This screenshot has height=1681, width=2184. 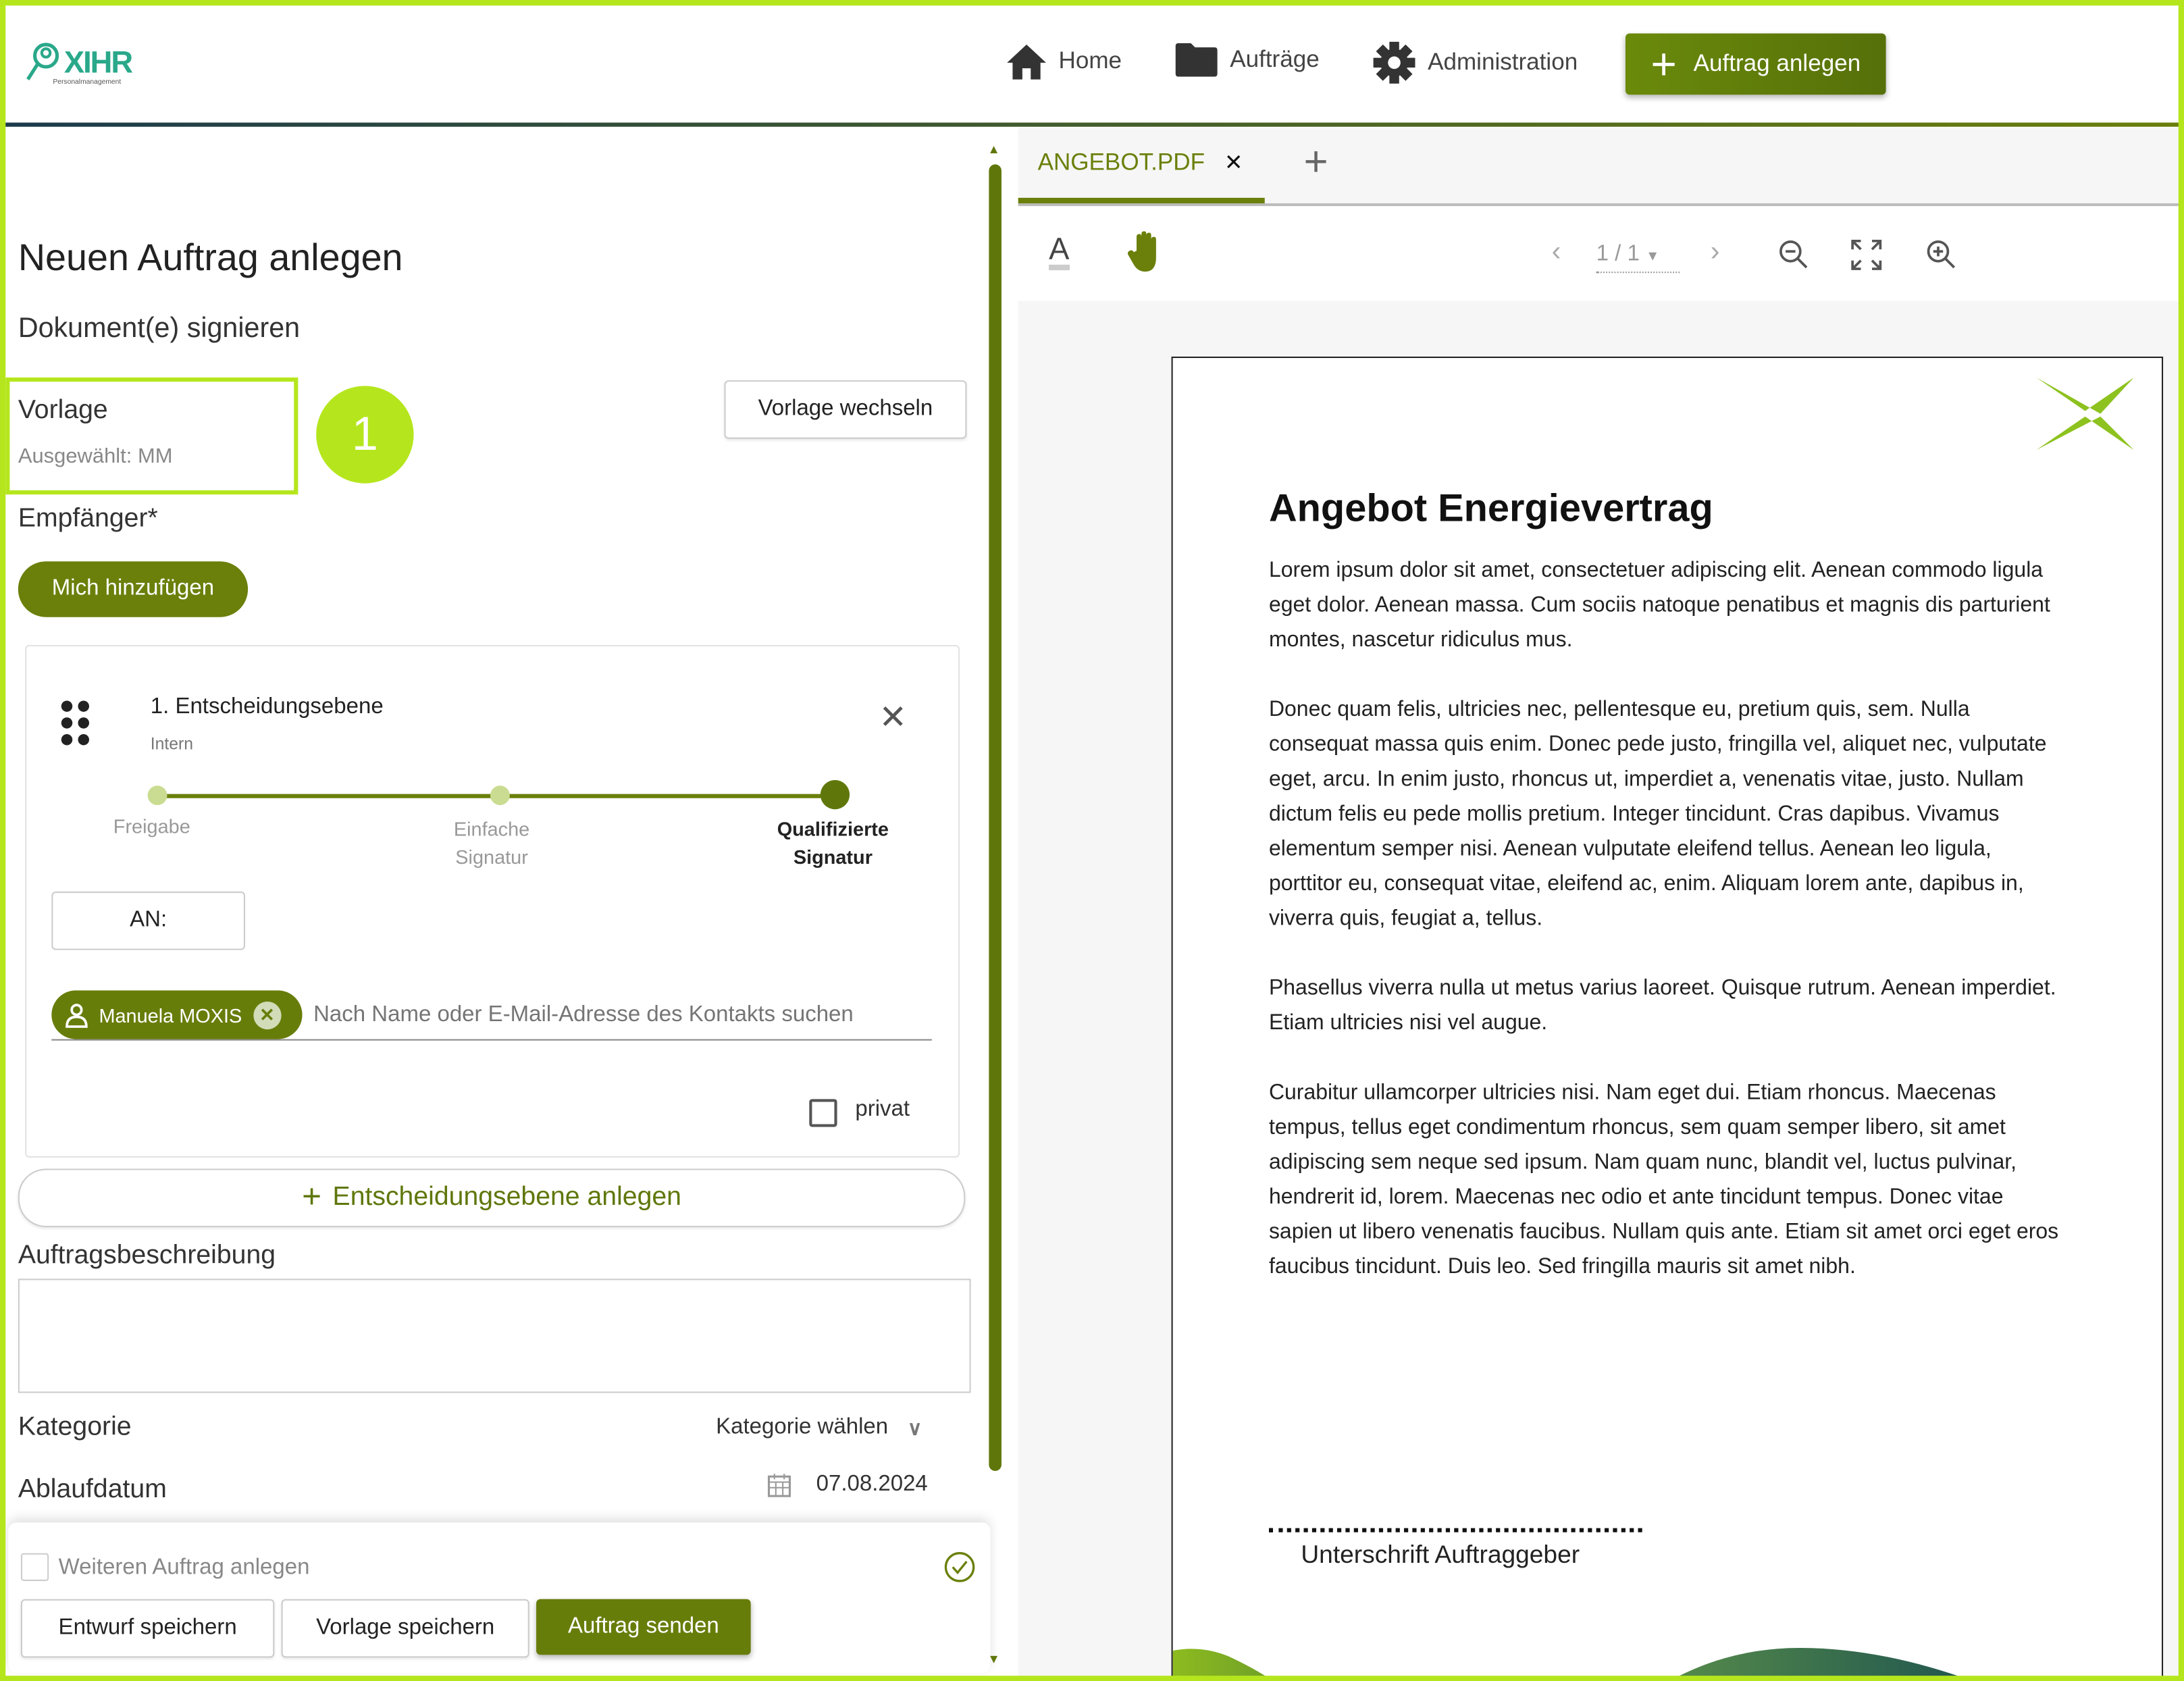 I want to click on level-type: Intern, so click(x=172, y=743).